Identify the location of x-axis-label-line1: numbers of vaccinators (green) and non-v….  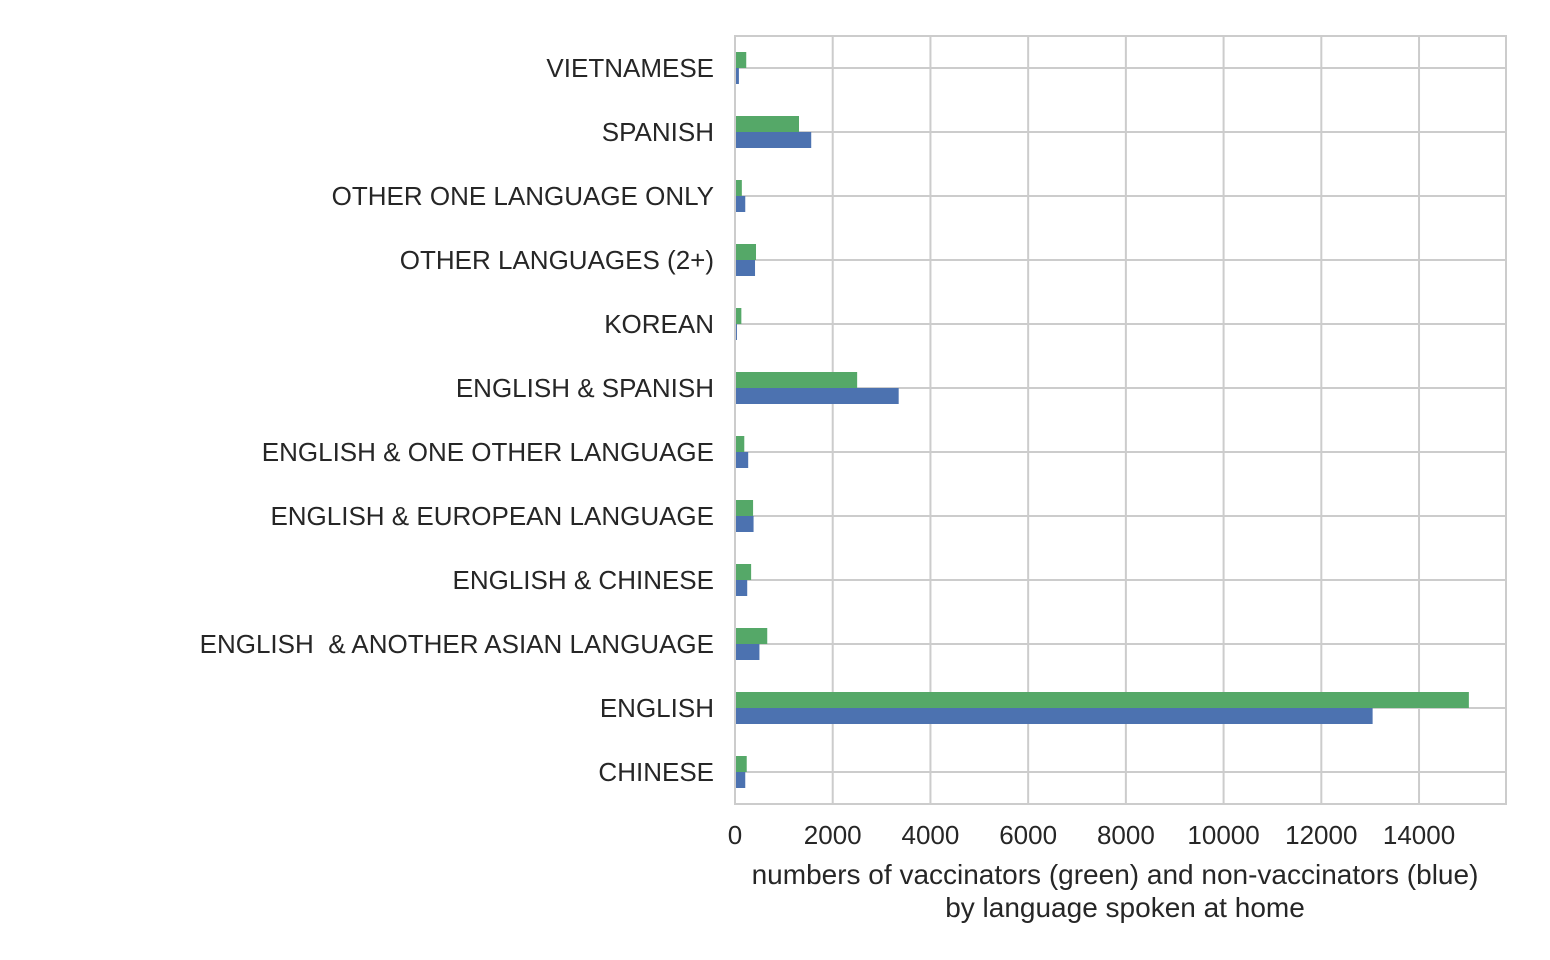
(1115, 874).